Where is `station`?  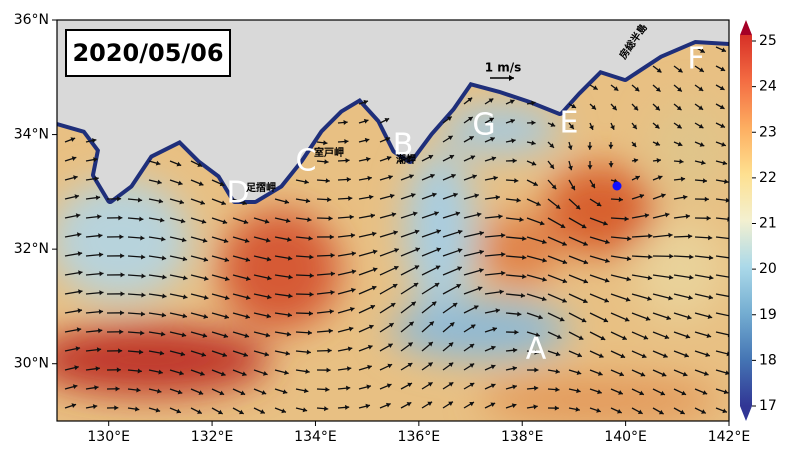 station is located at coordinates (617, 186).